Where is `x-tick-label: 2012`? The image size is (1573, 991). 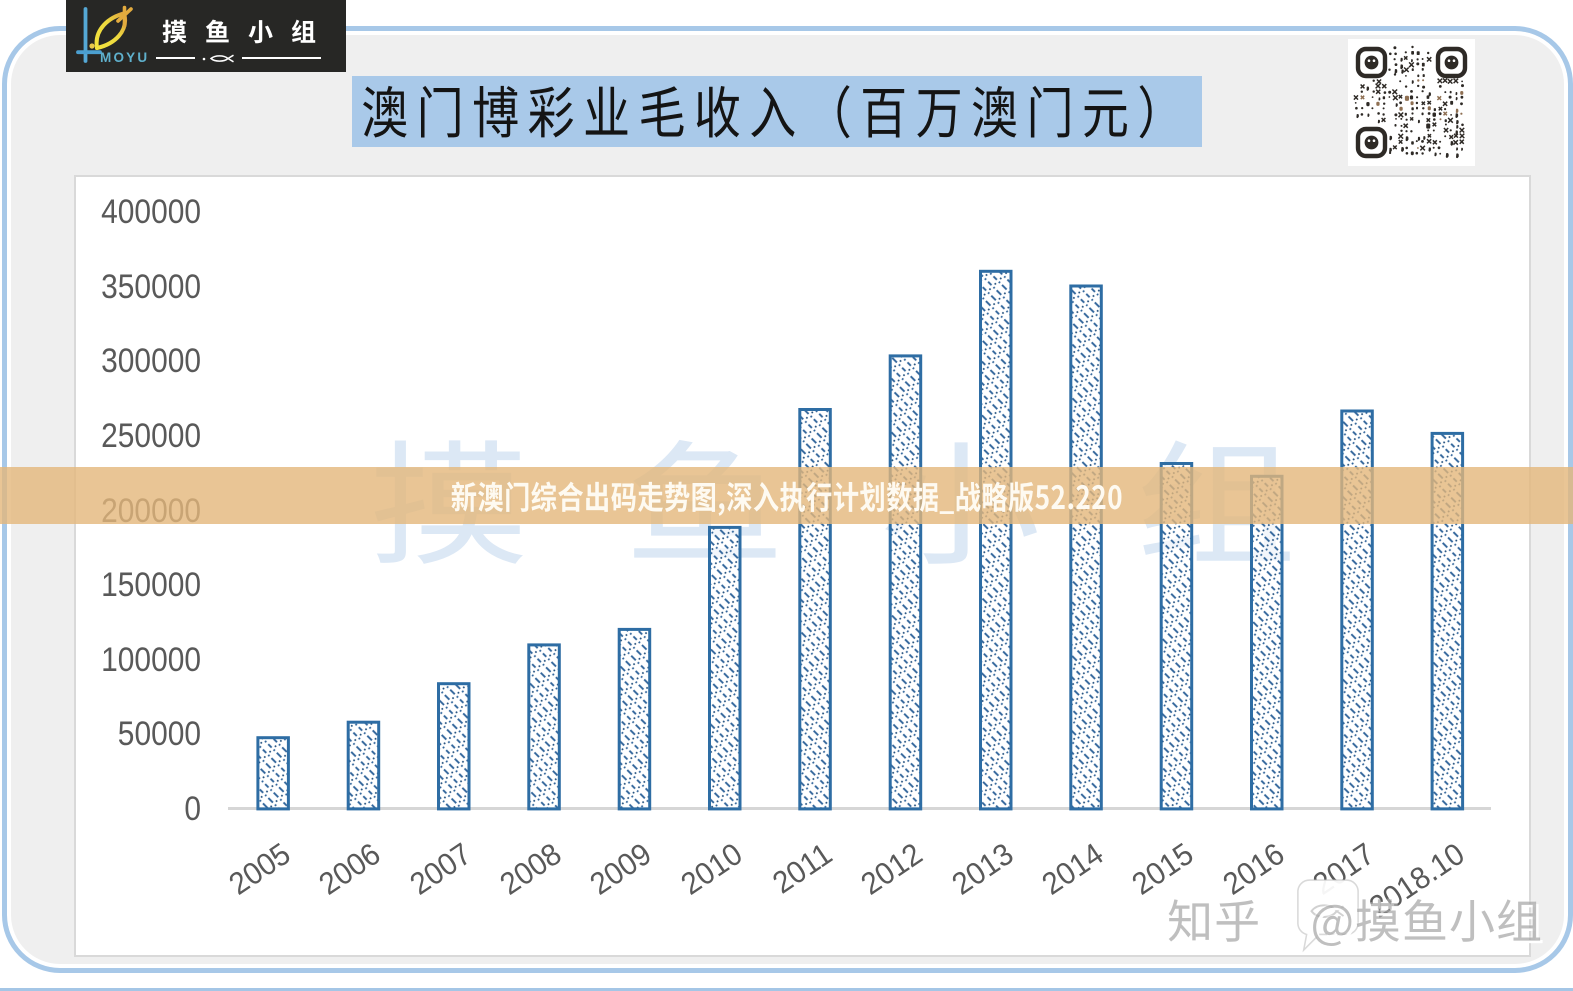 x-tick-label: 2012 is located at coordinates (892, 869).